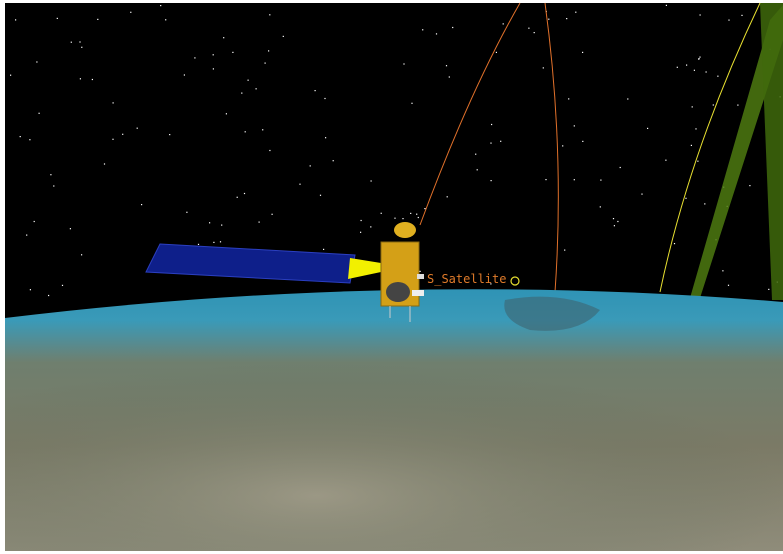  What do you see at coordinates (418, 293) in the screenshot?
I see `satellite-part` at bounding box center [418, 293].